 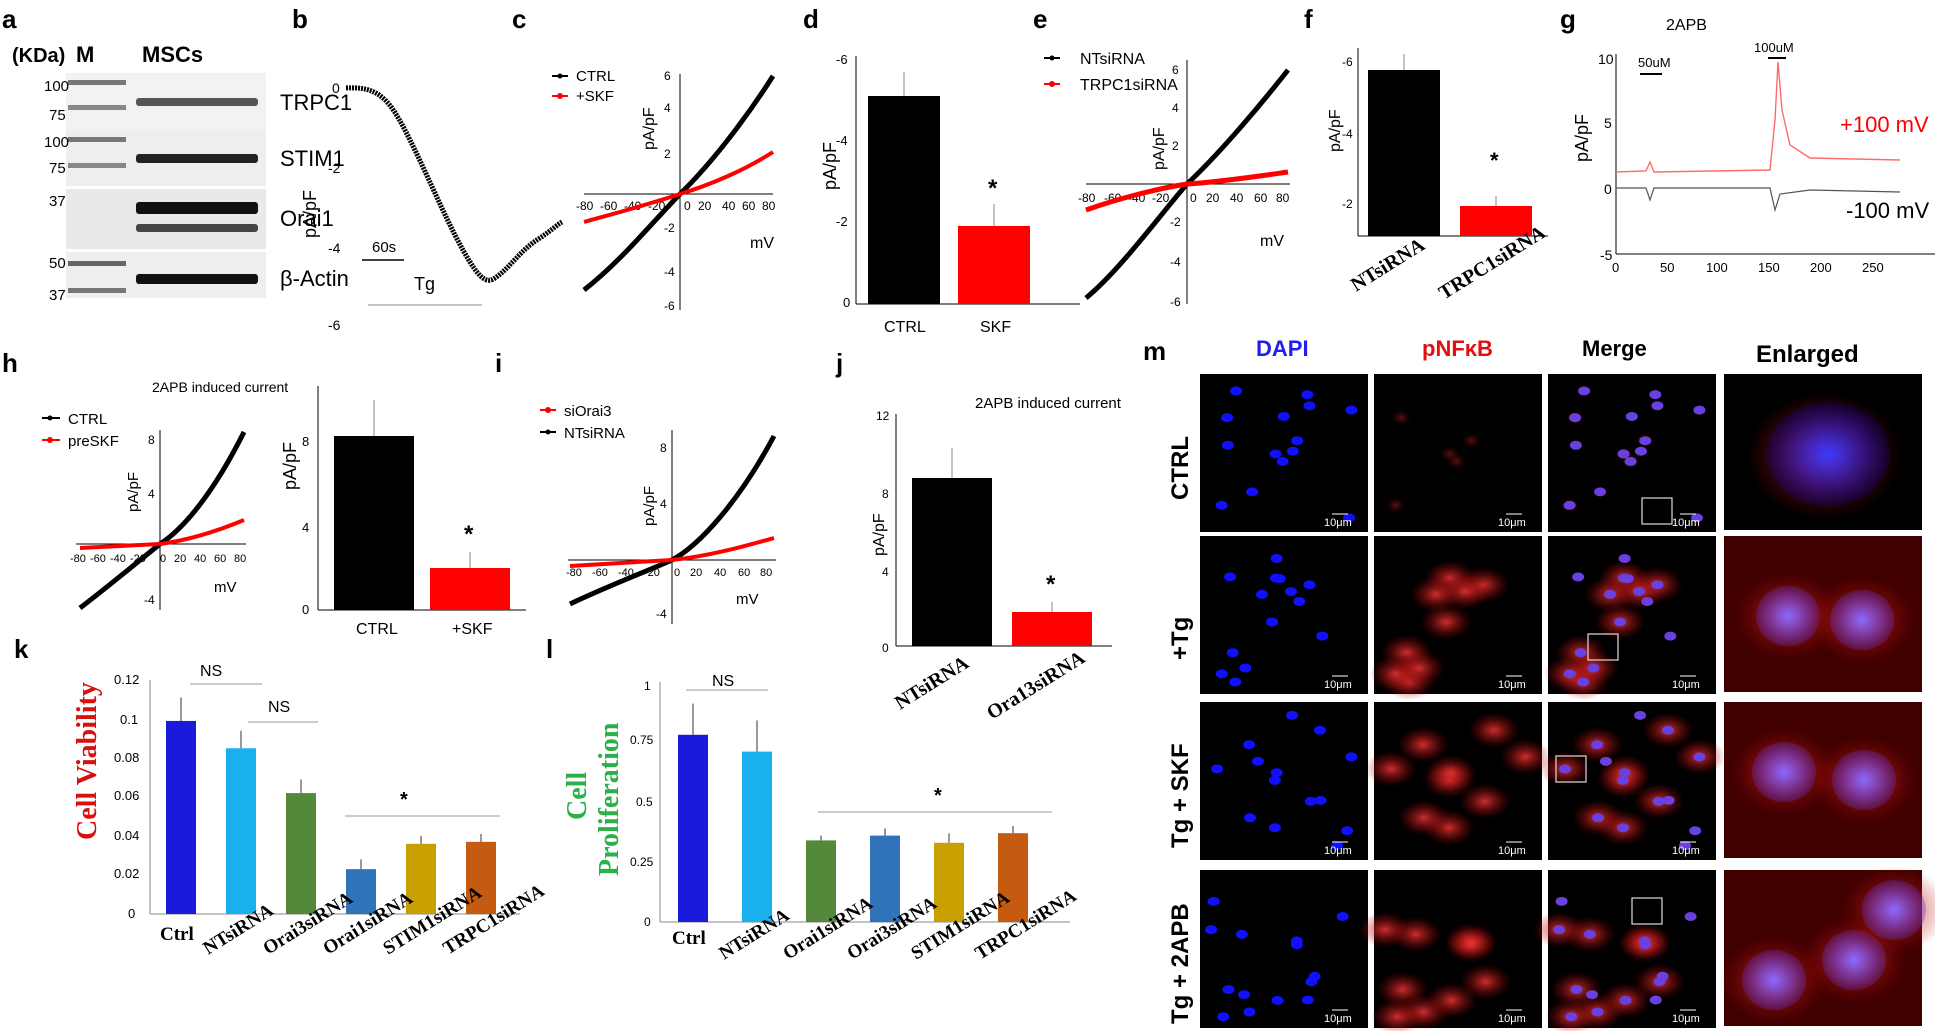 What do you see at coordinates (839, 363) in the screenshot?
I see `panel-label-j: j` at bounding box center [839, 363].